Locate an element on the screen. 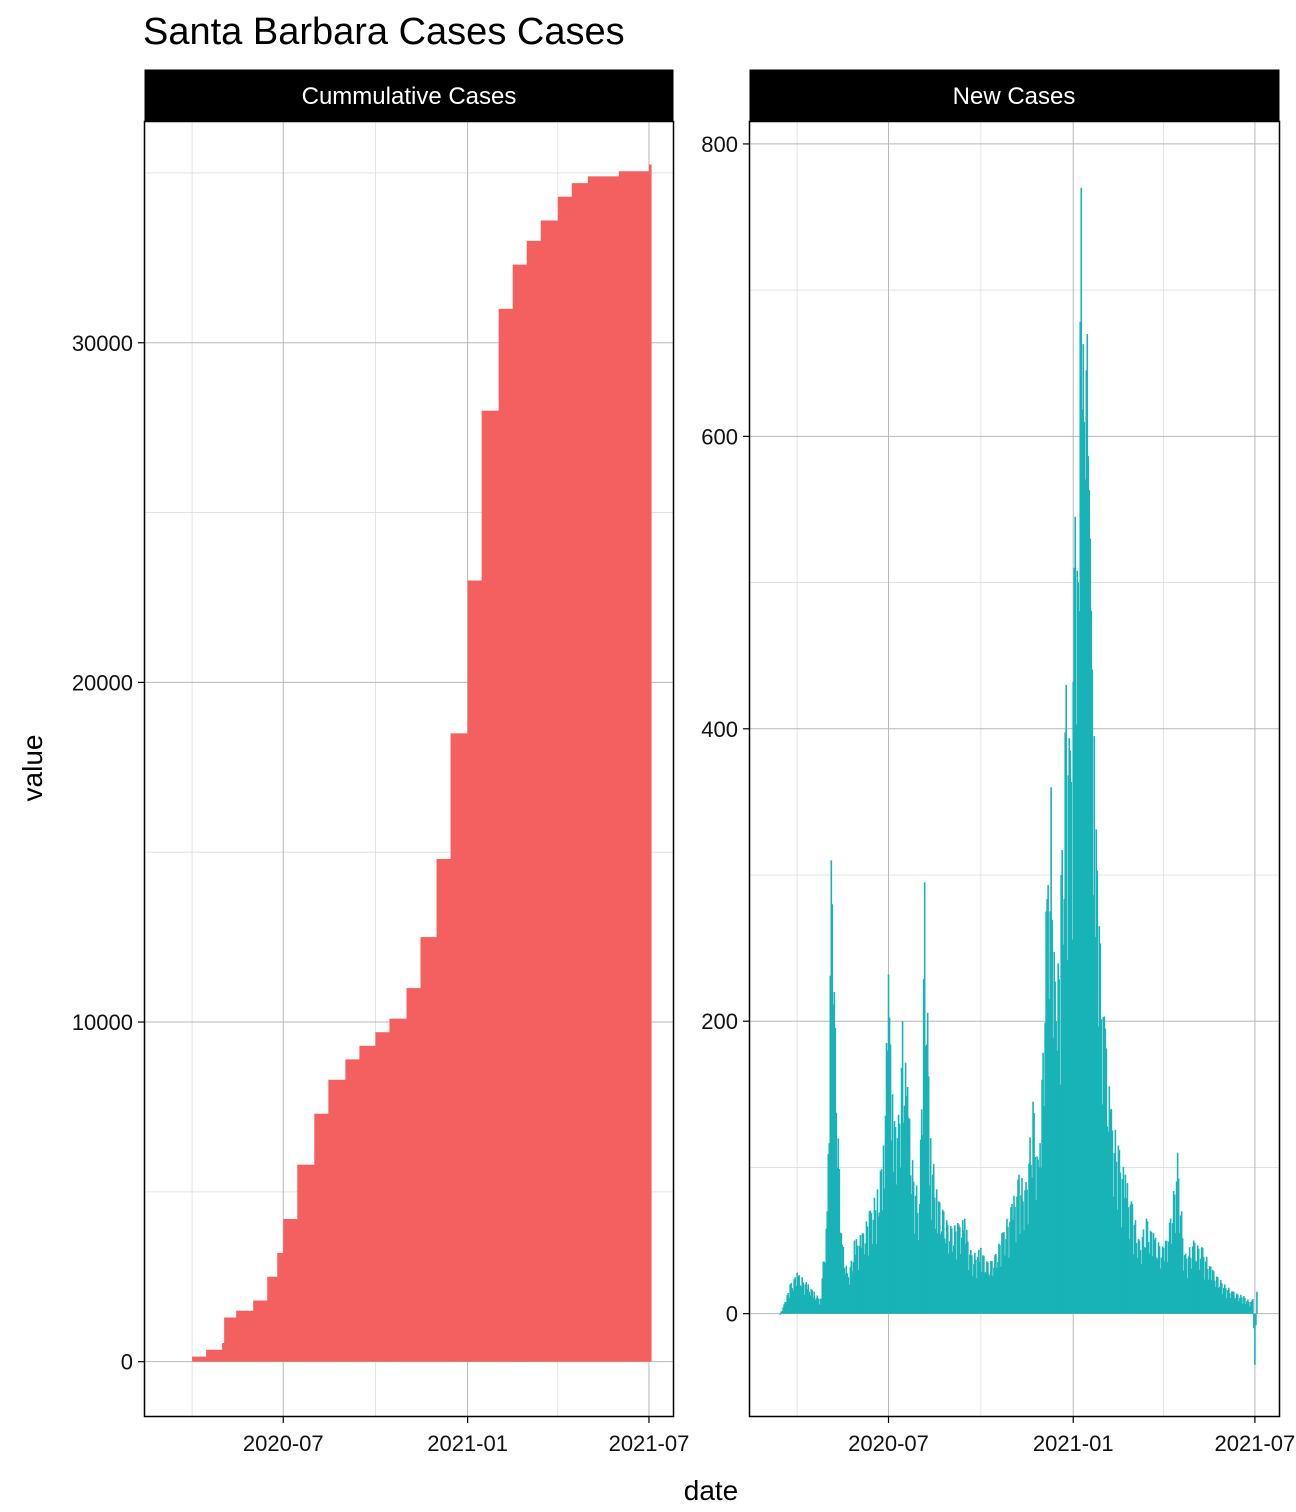  y-tick-label: 400 is located at coordinates (719, 729).